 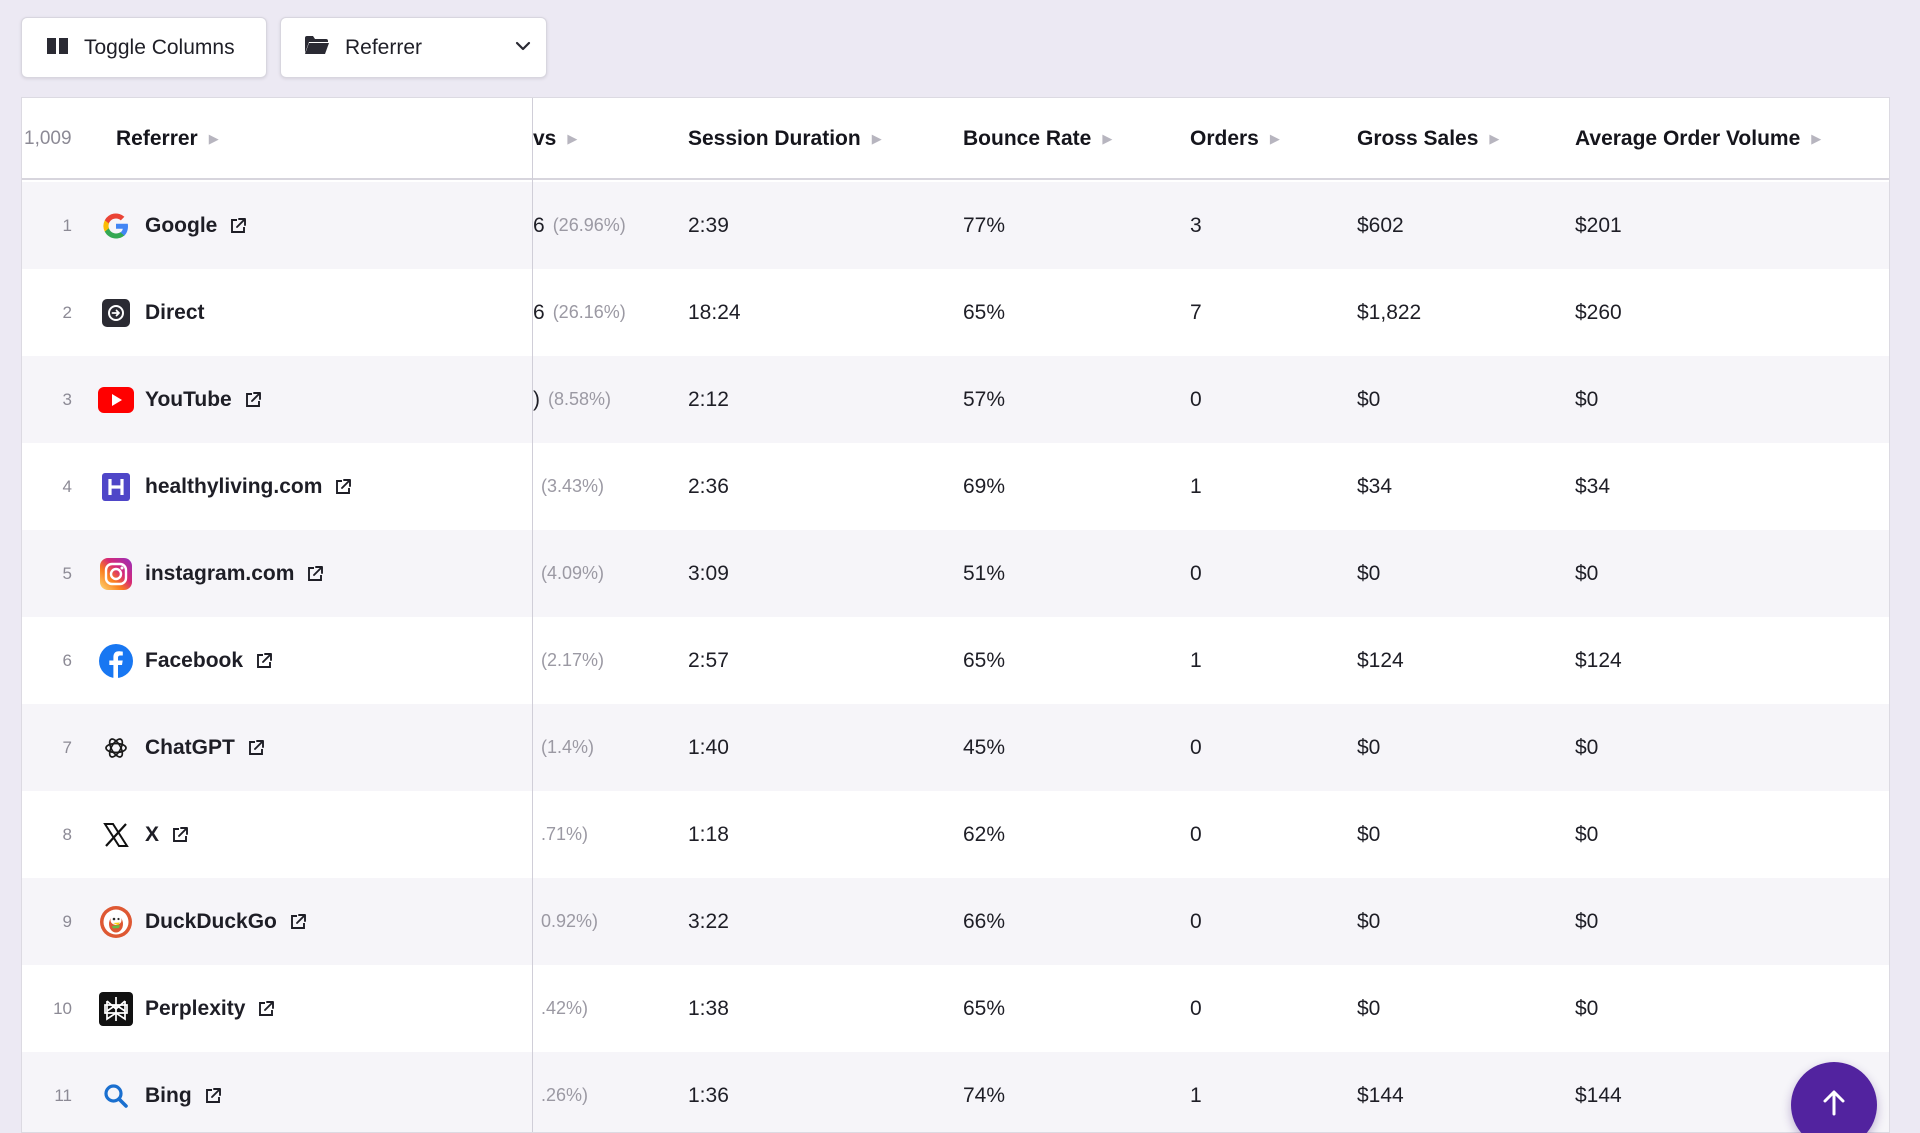 I want to click on table-row: 7 ChatGPT (1.4%) 1:40 45% 0 $0 $0, so click(x=955, y=747).